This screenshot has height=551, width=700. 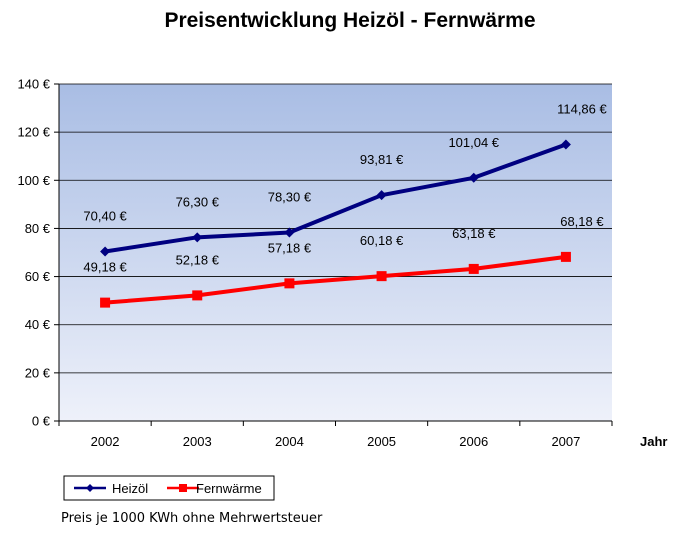 I want to click on y-tick-label: 100 €, so click(x=33, y=180).